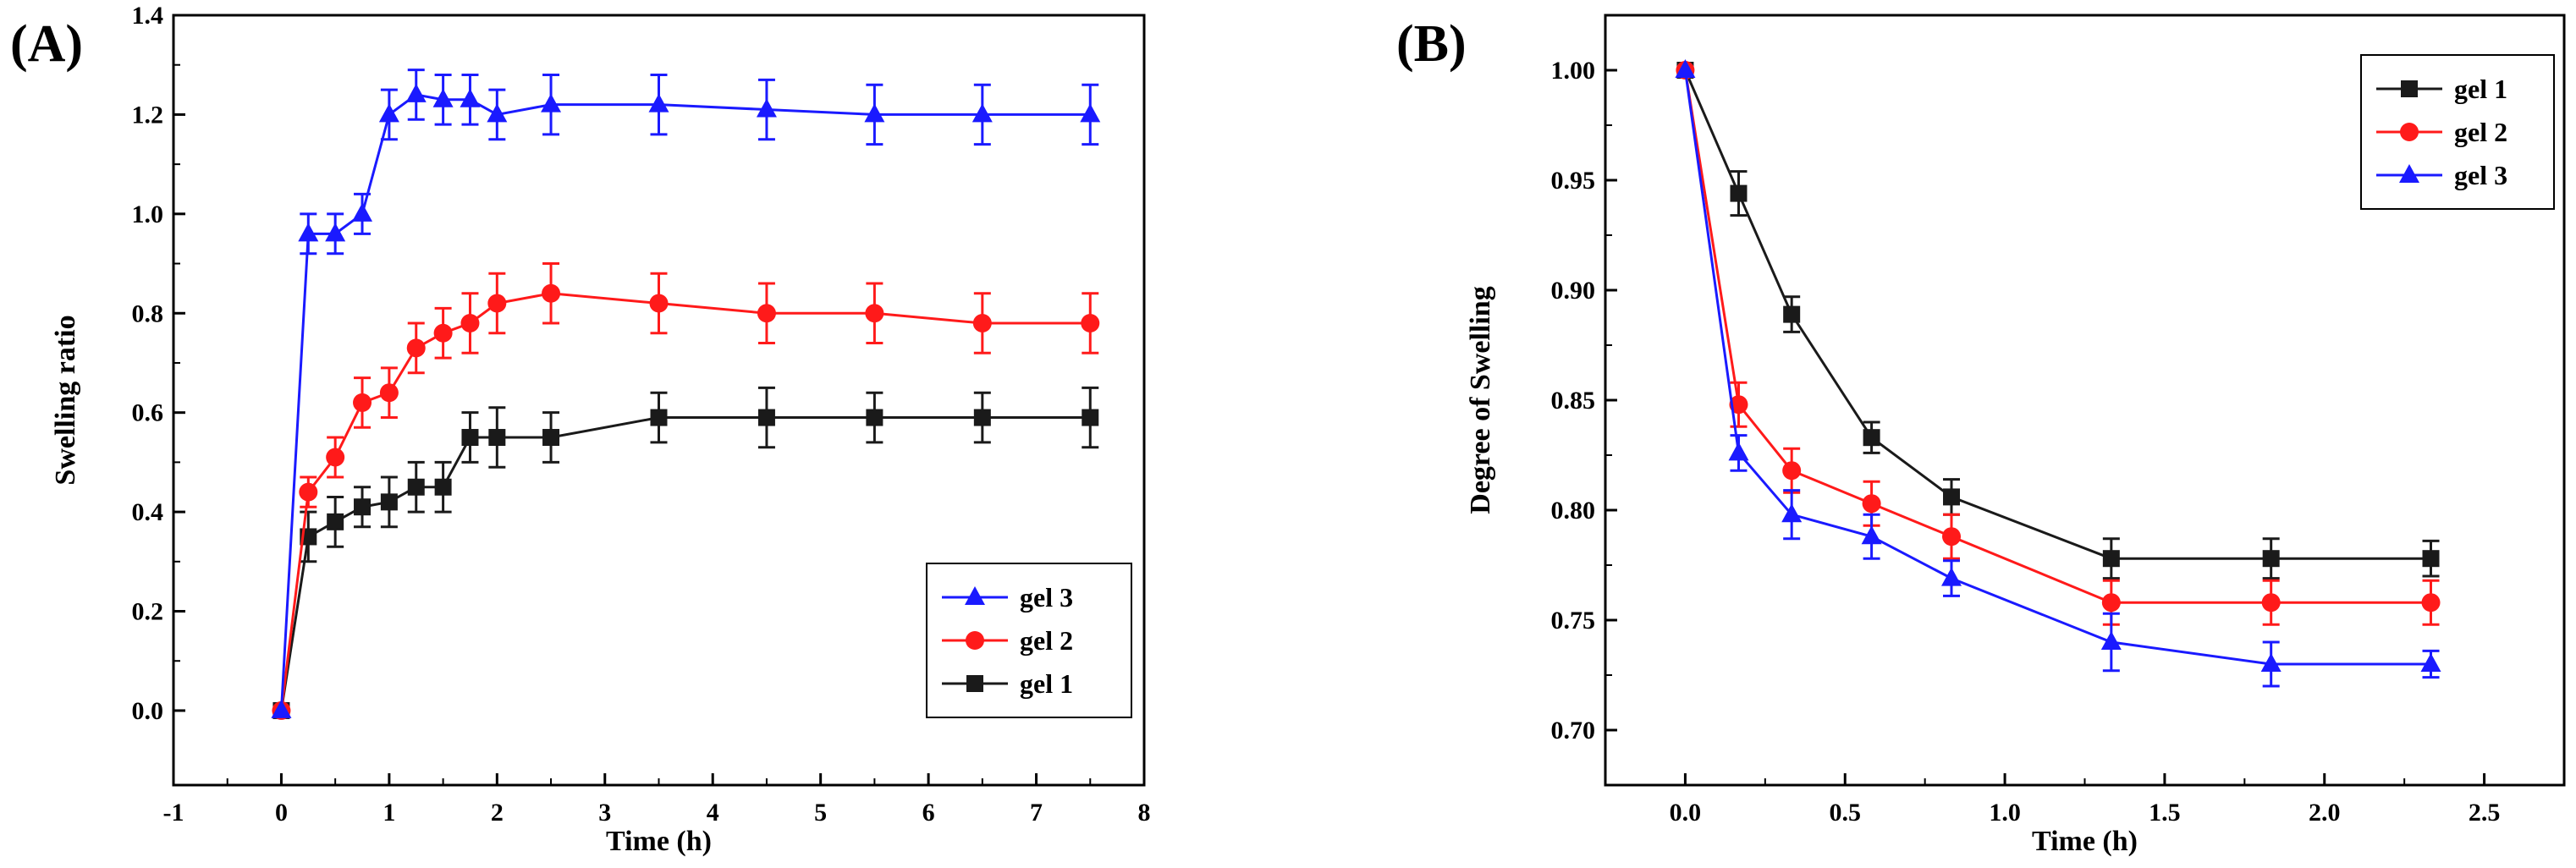  I want to click on panel-a-y-tick-label: 0.0, so click(148, 711).